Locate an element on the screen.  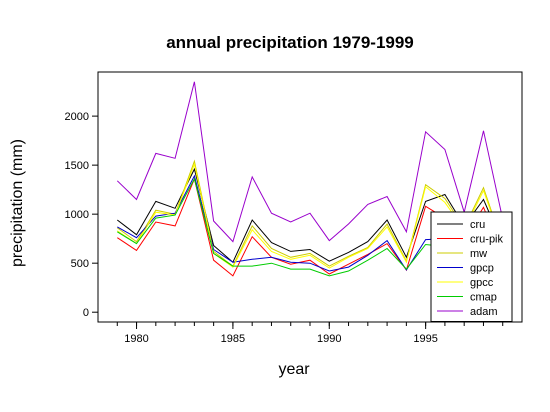
legend-label-cru: cru is located at coordinates (477, 225).